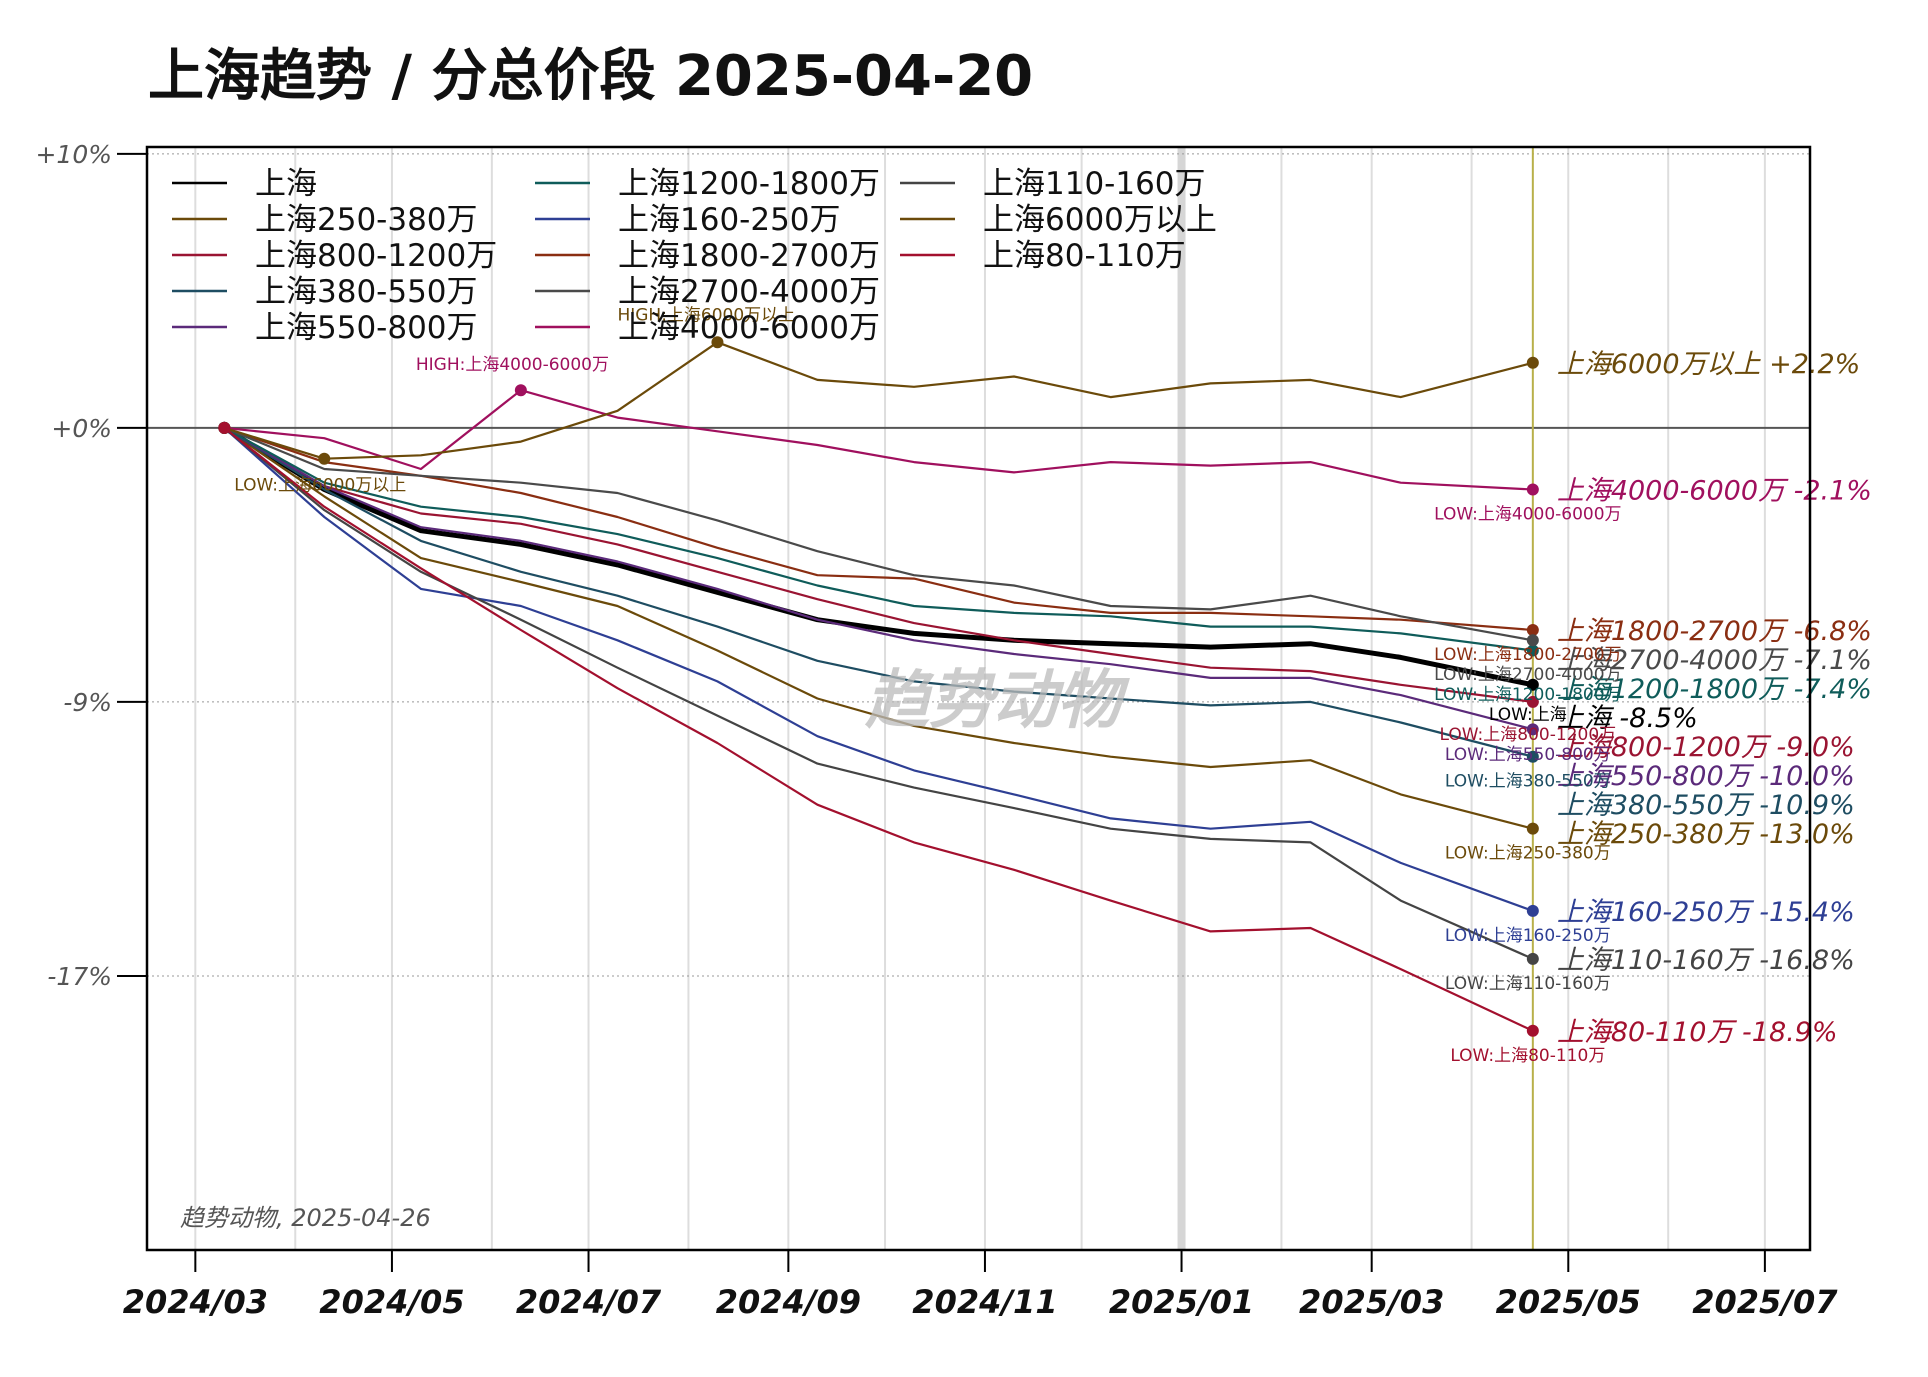 The height and width of the screenshot is (1377, 1928). What do you see at coordinates (706, 315) in the screenshot?
I see `high-label: HIGH:上海6000万以上` at bounding box center [706, 315].